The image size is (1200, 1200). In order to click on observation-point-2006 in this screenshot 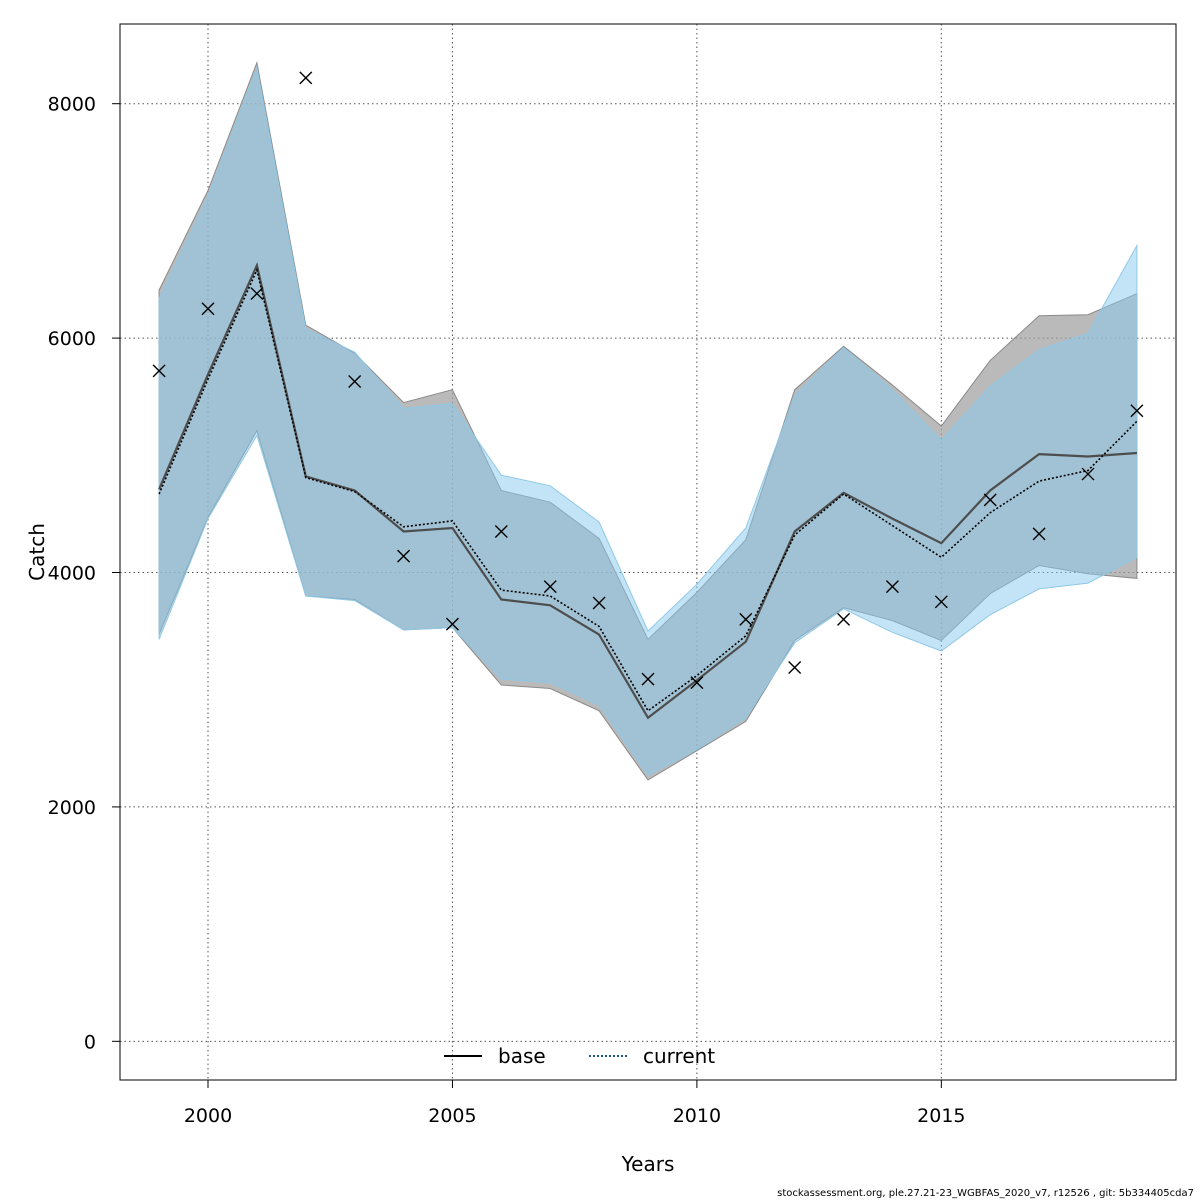, I will do `click(501, 531)`.